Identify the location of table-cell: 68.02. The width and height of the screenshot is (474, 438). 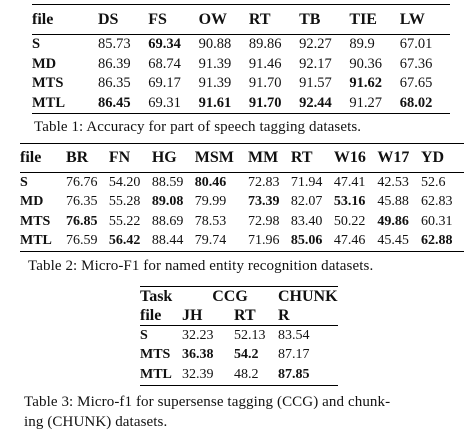
(416, 102).